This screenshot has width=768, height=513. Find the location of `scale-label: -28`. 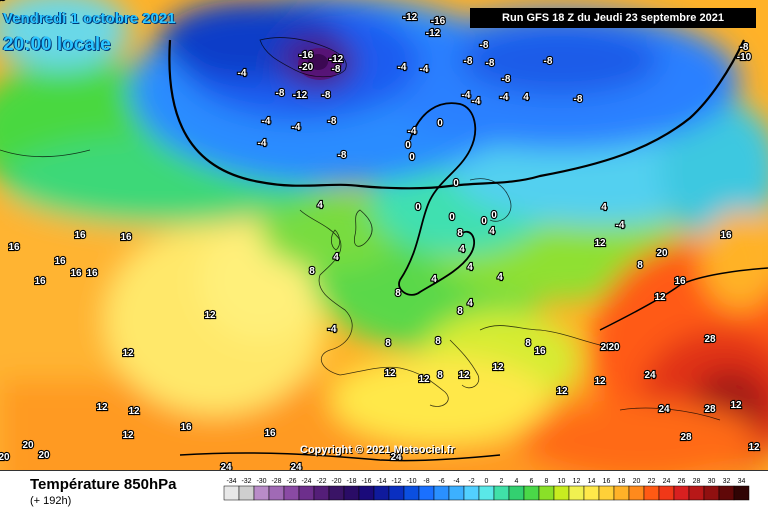

scale-label: -28 is located at coordinates (276, 481).